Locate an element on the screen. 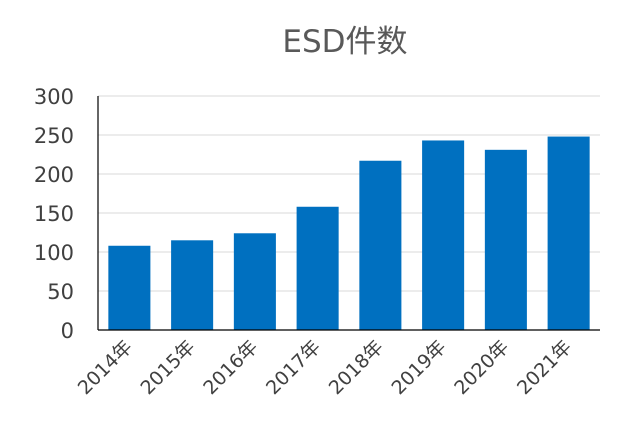 Image resolution: width=640 pixels, height=440 pixels. y-tick-label: 50 is located at coordinates (60, 292).